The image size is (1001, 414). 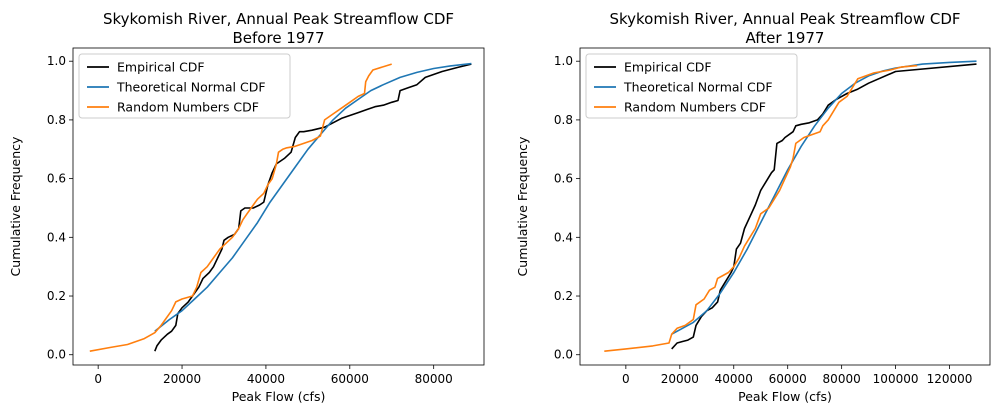 What do you see at coordinates (950, 379) in the screenshot?
I see `x-tick-label: 120000` at bounding box center [950, 379].